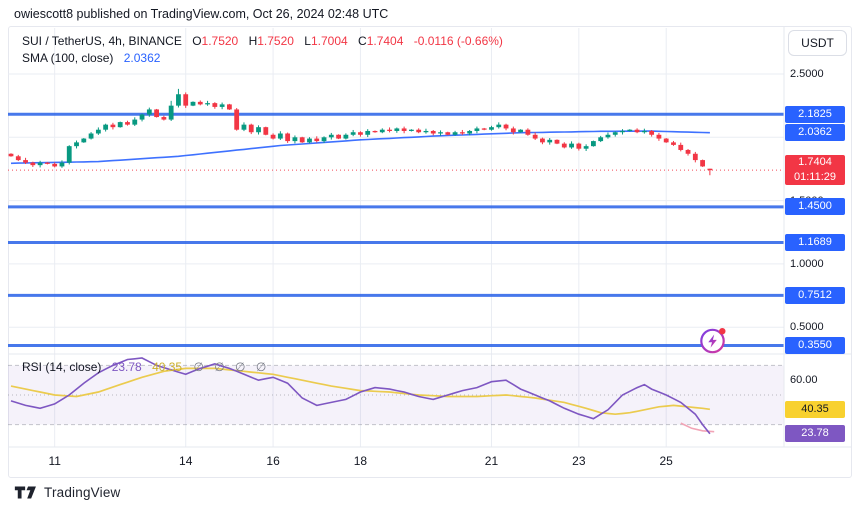  I want to click on price-level-badge-2.1825: 2.1825, so click(815, 114).